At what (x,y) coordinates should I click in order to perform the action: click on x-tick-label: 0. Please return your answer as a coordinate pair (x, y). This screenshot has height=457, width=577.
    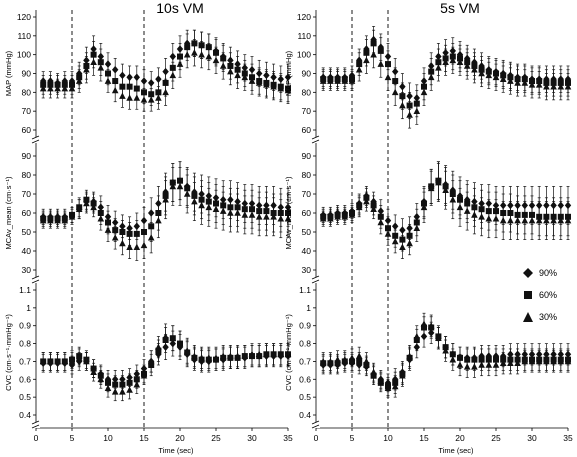
    Looking at the image, I should click on (36, 438).